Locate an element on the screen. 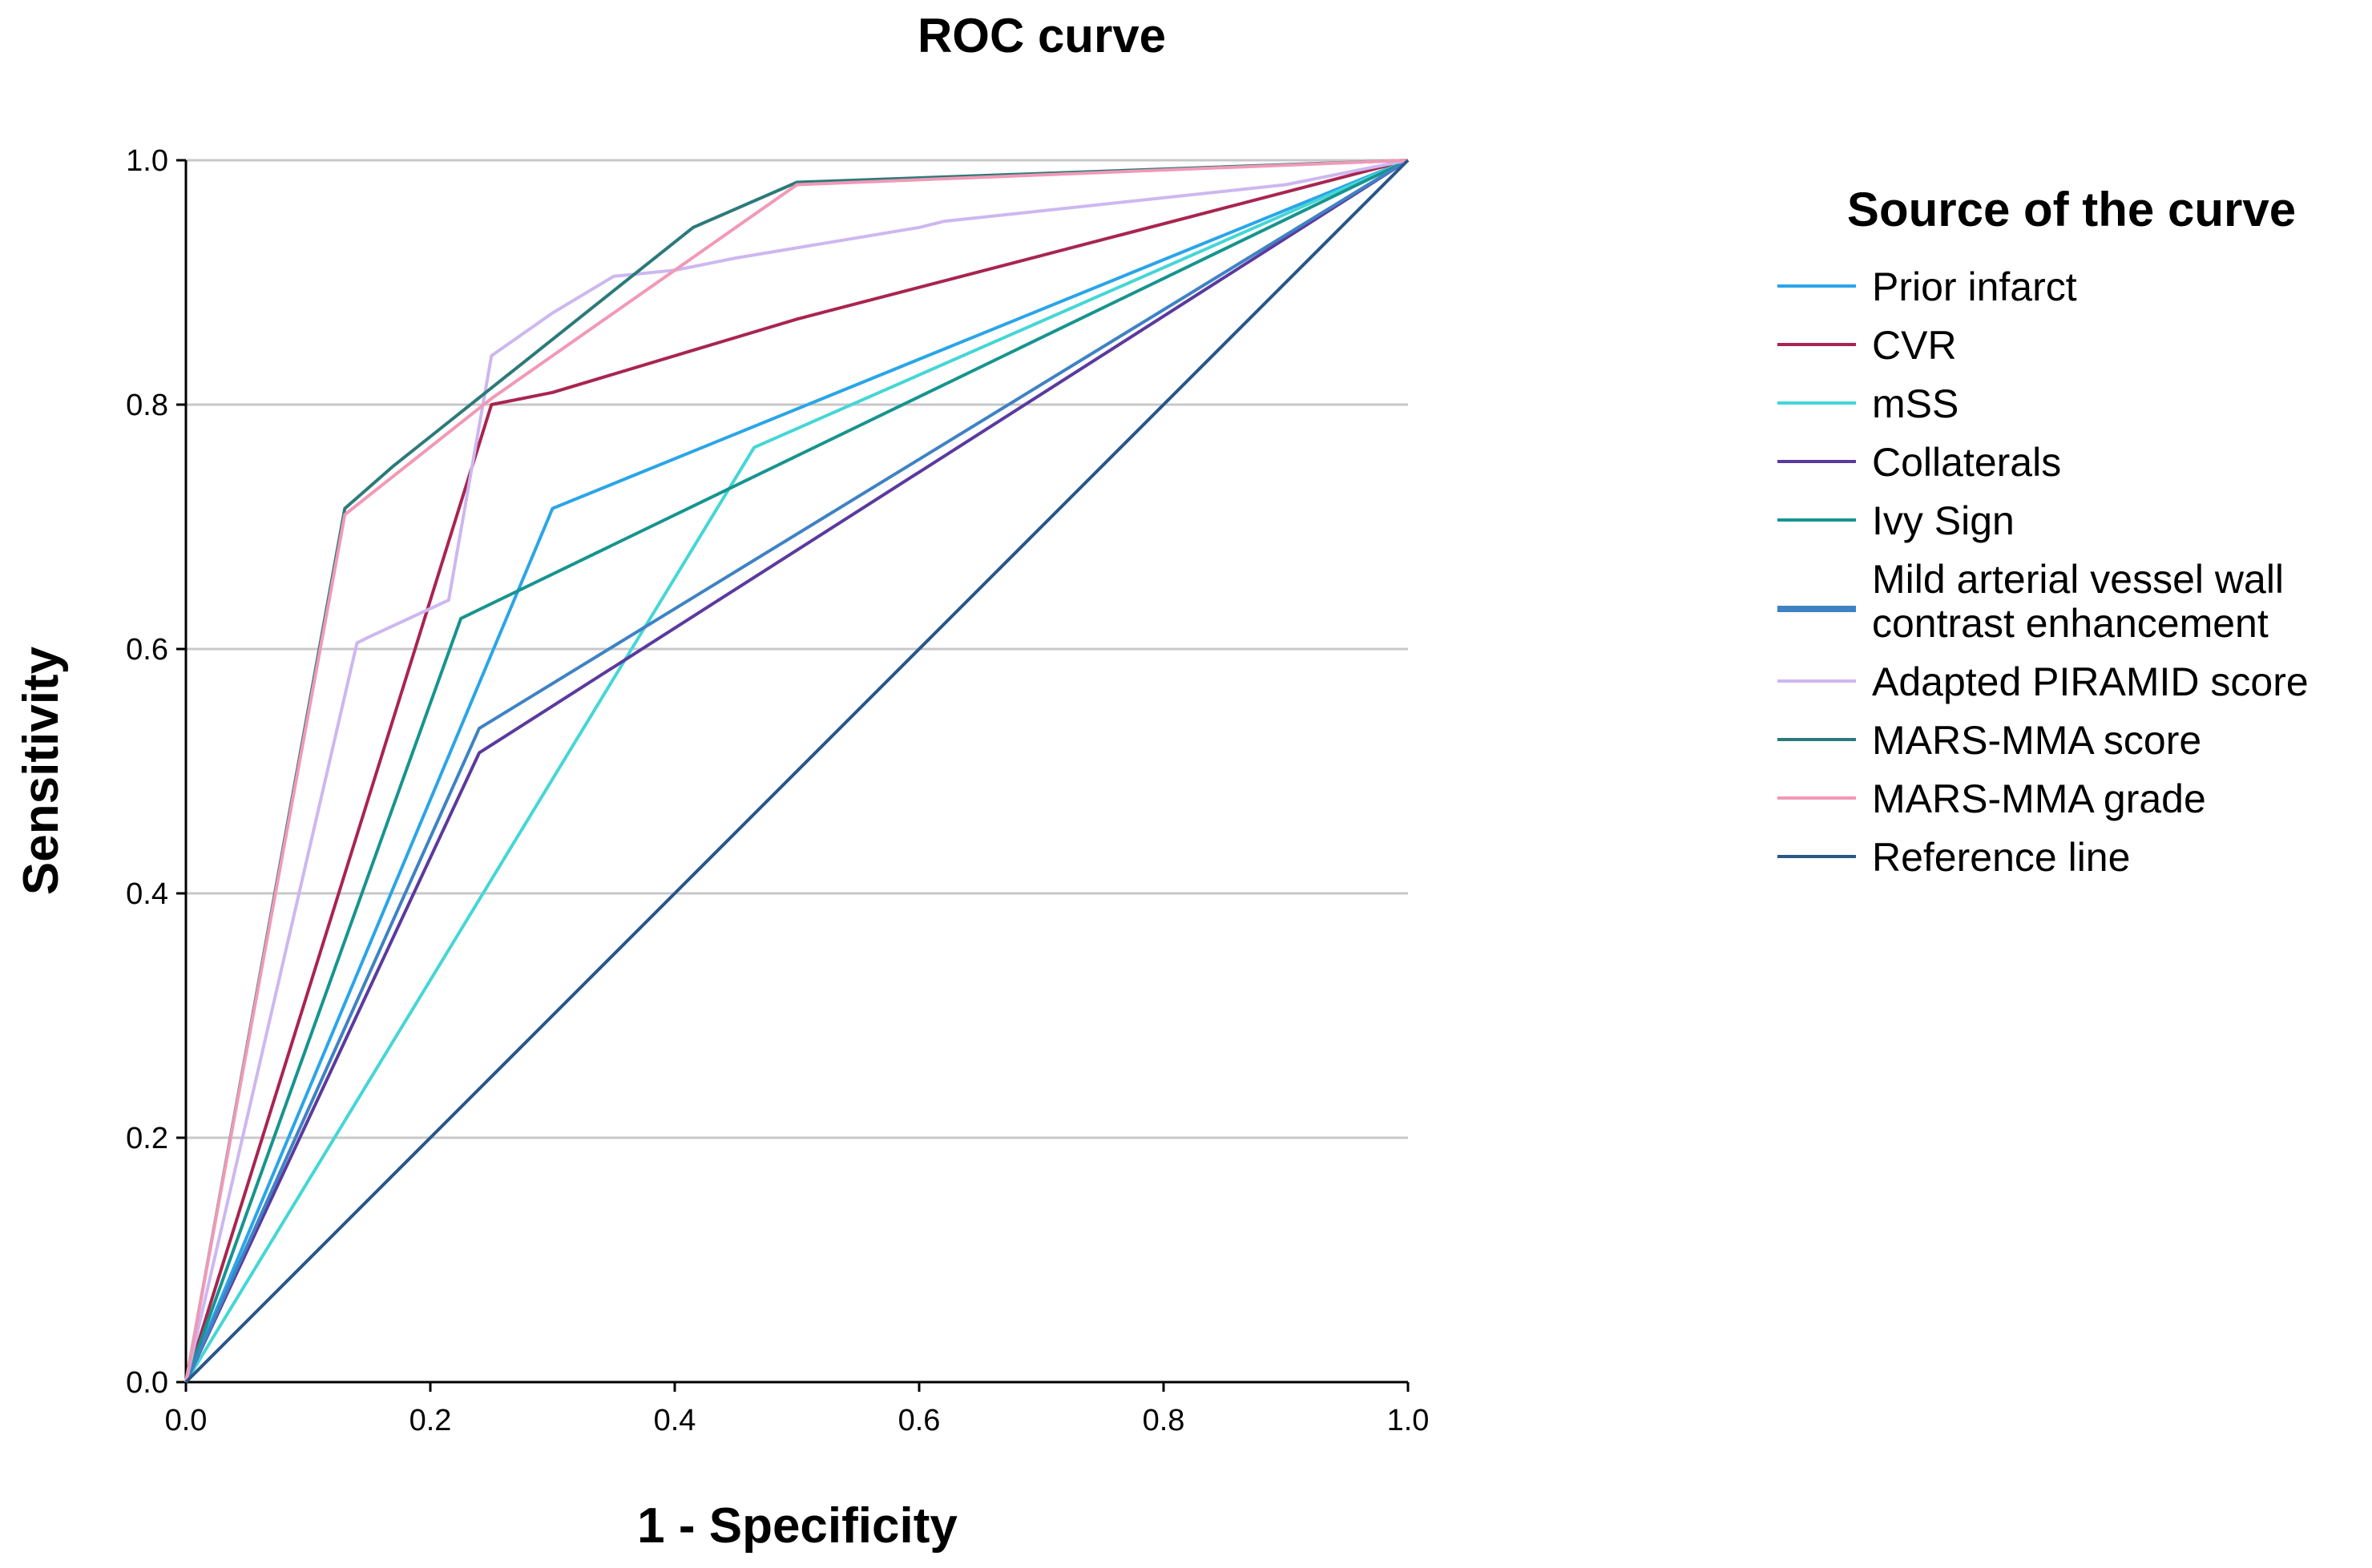 This screenshot has width=2372, height=1568. y-tick-label: 0.4 is located at coordinates (147, 894).